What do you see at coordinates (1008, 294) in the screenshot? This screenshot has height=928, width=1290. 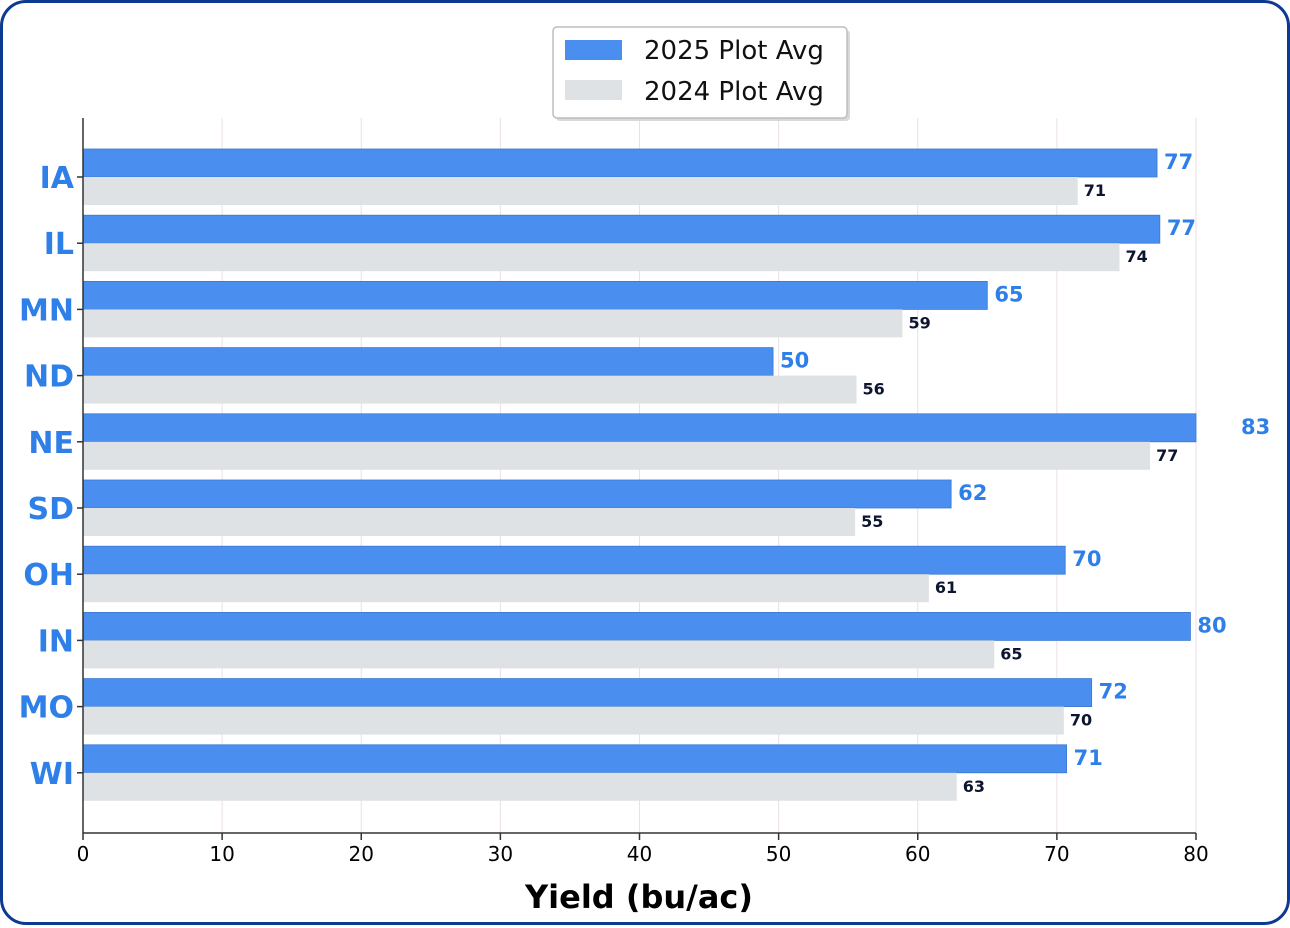 I see `value-label-2025: 65` at bounding box center [1008, 294].